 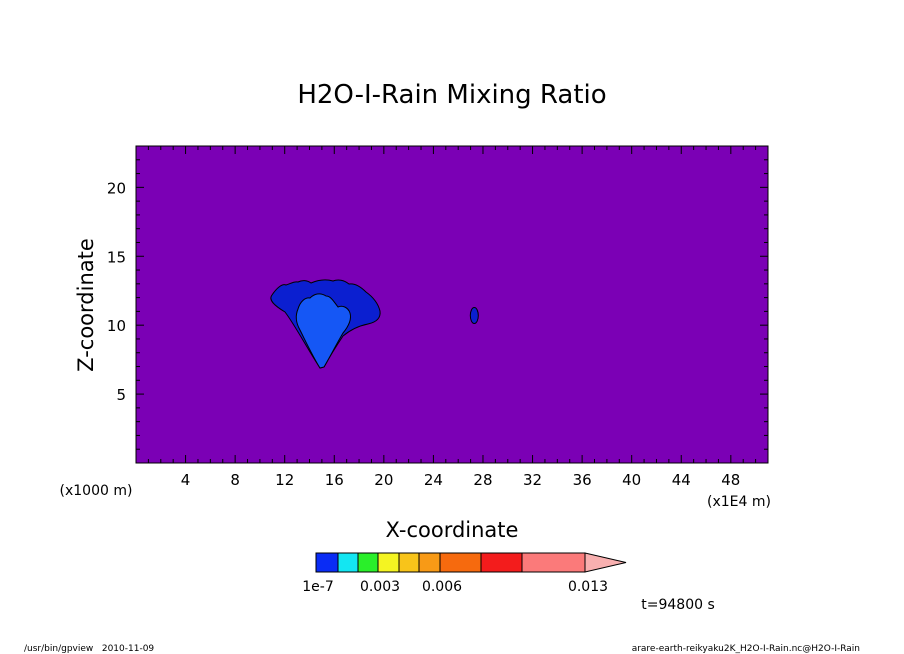 I want to click on x-tick-label: 48, so click(x=730, y=480).